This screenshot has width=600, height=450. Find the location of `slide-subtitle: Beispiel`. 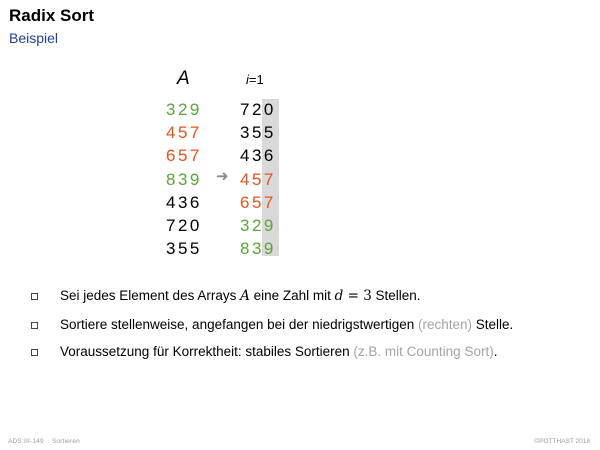

slide-subtitle: Beispiel is located at coordinates (34, 38).